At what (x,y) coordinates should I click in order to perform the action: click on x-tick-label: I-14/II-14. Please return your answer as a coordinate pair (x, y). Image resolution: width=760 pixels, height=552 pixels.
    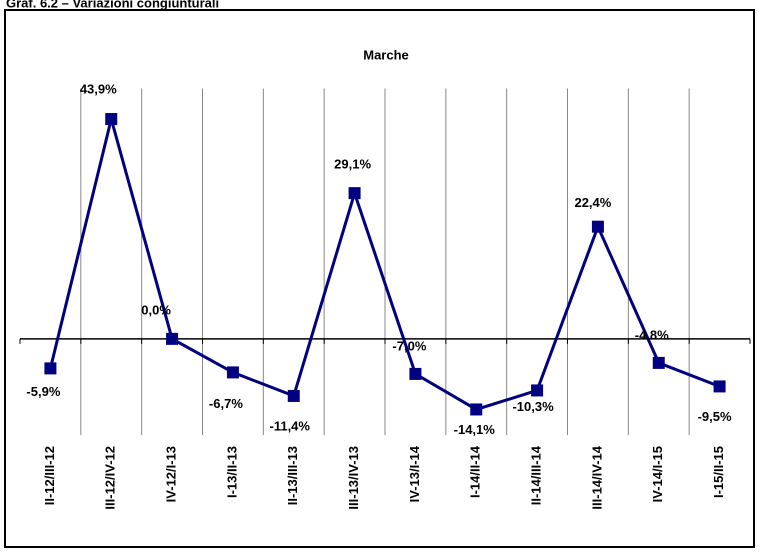
    Looking at the image, I should click on (475, 471).